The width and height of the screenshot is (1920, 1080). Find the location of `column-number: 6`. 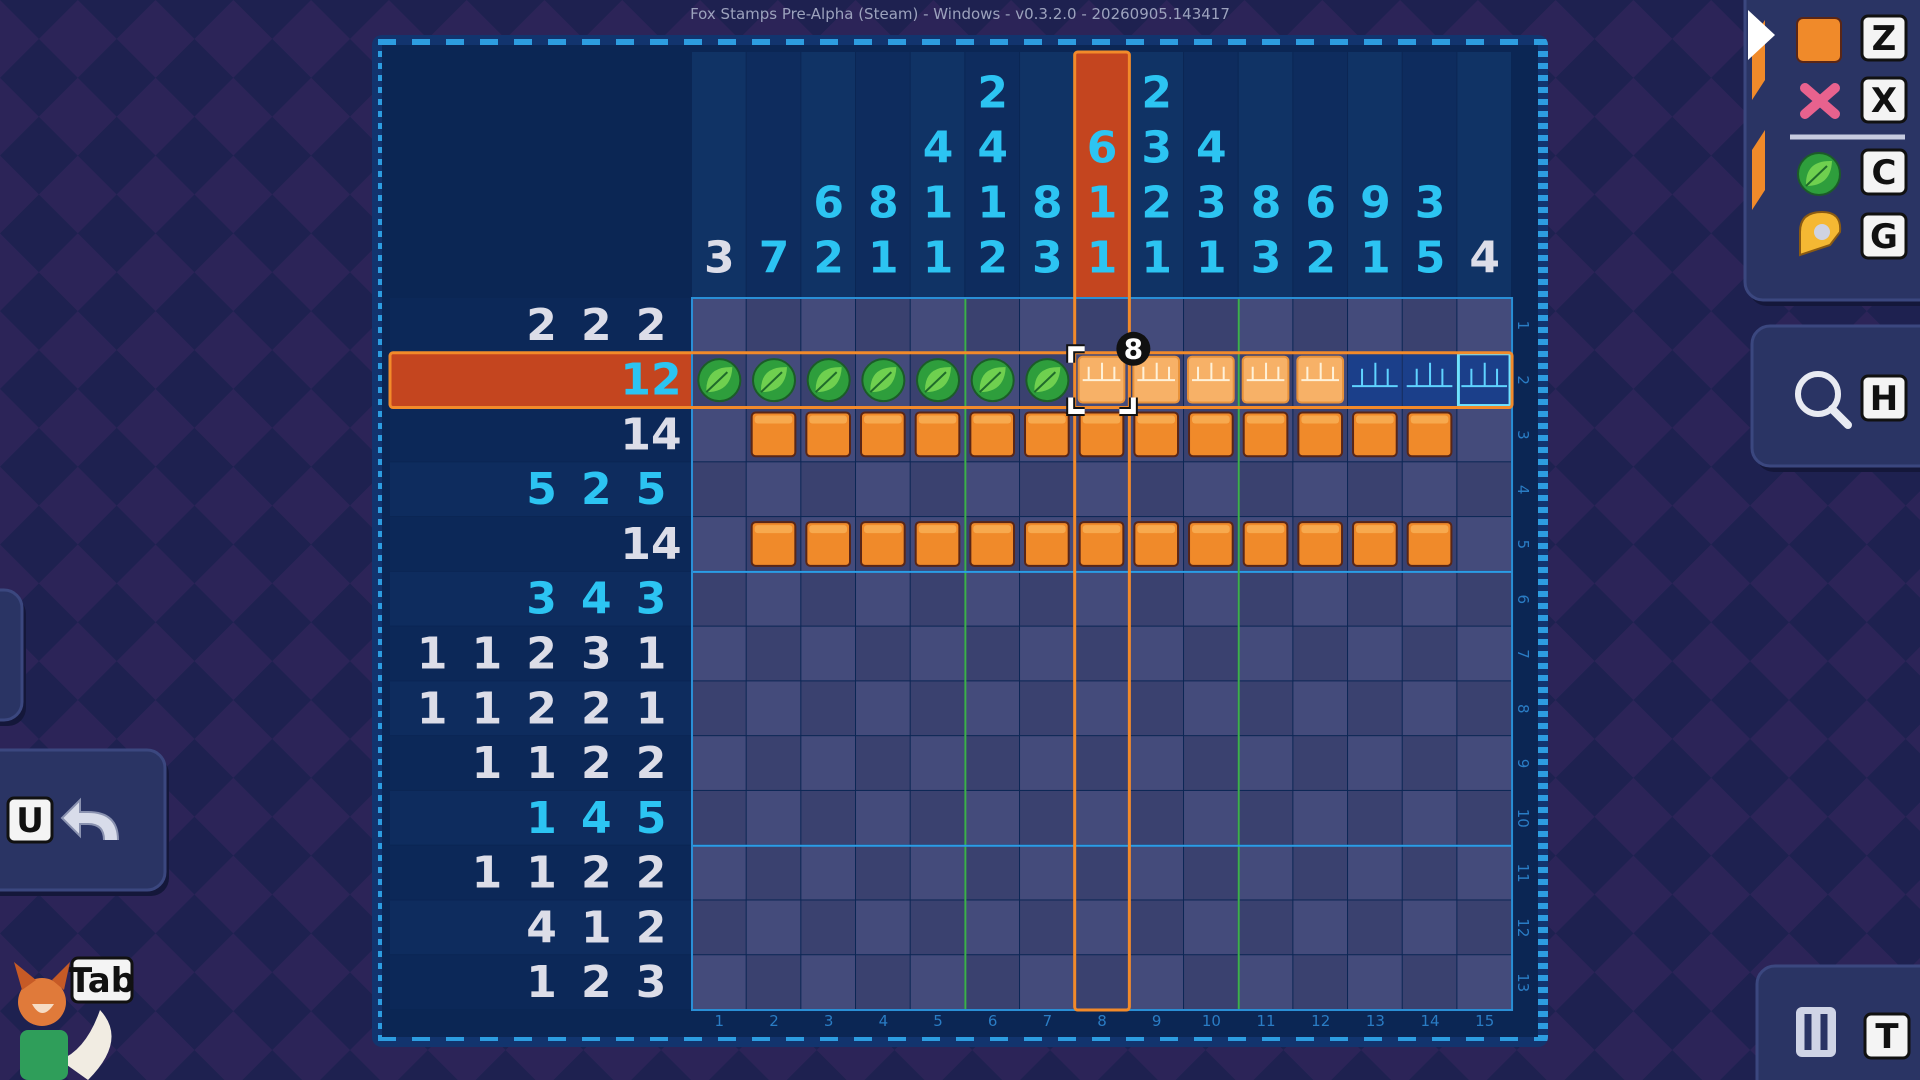

column-number: 6 is located at coordinates (993, 1021).